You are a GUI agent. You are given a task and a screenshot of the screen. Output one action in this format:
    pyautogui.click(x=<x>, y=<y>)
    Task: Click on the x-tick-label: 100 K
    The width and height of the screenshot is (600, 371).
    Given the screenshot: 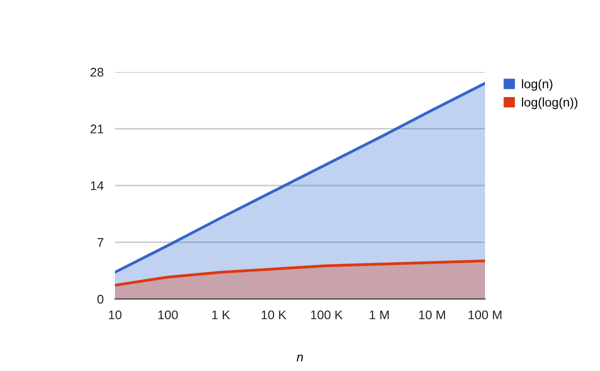 What is the action you would take?
    pyautogui.click(x=327, y=315)
    